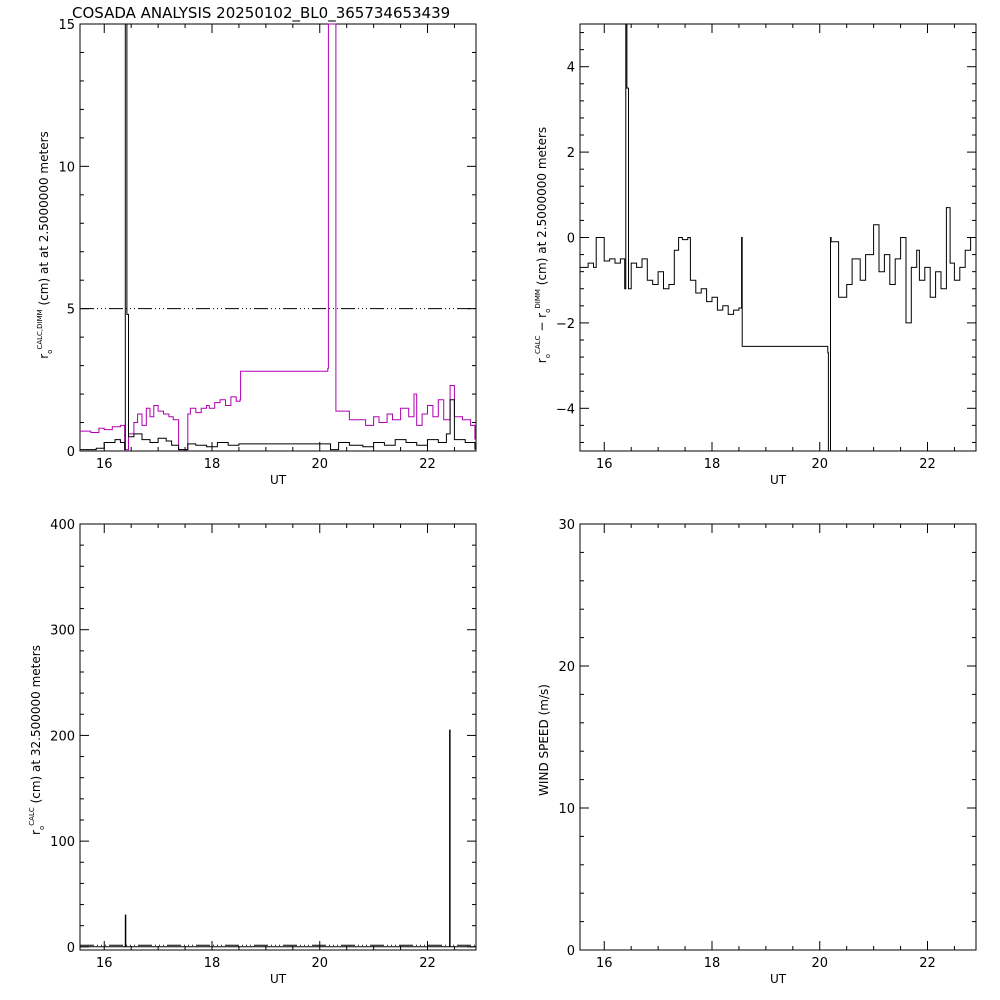  What do you see at coordinates (565, 409) in the screenshot?
I see `y-tick-label: −4` at bounding box center [565, 409].